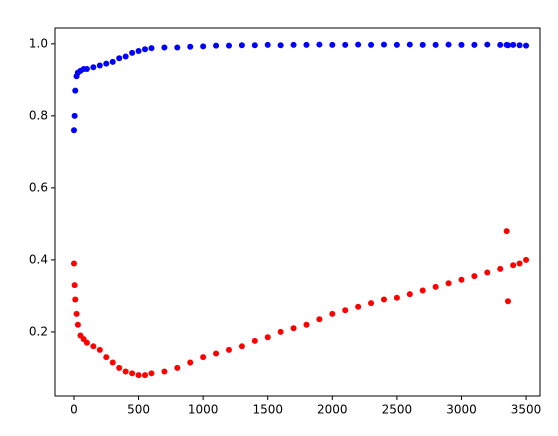 This screenshot has width=558, height=436. I want to click on x-tick-label: 2500, so click(397, 410).